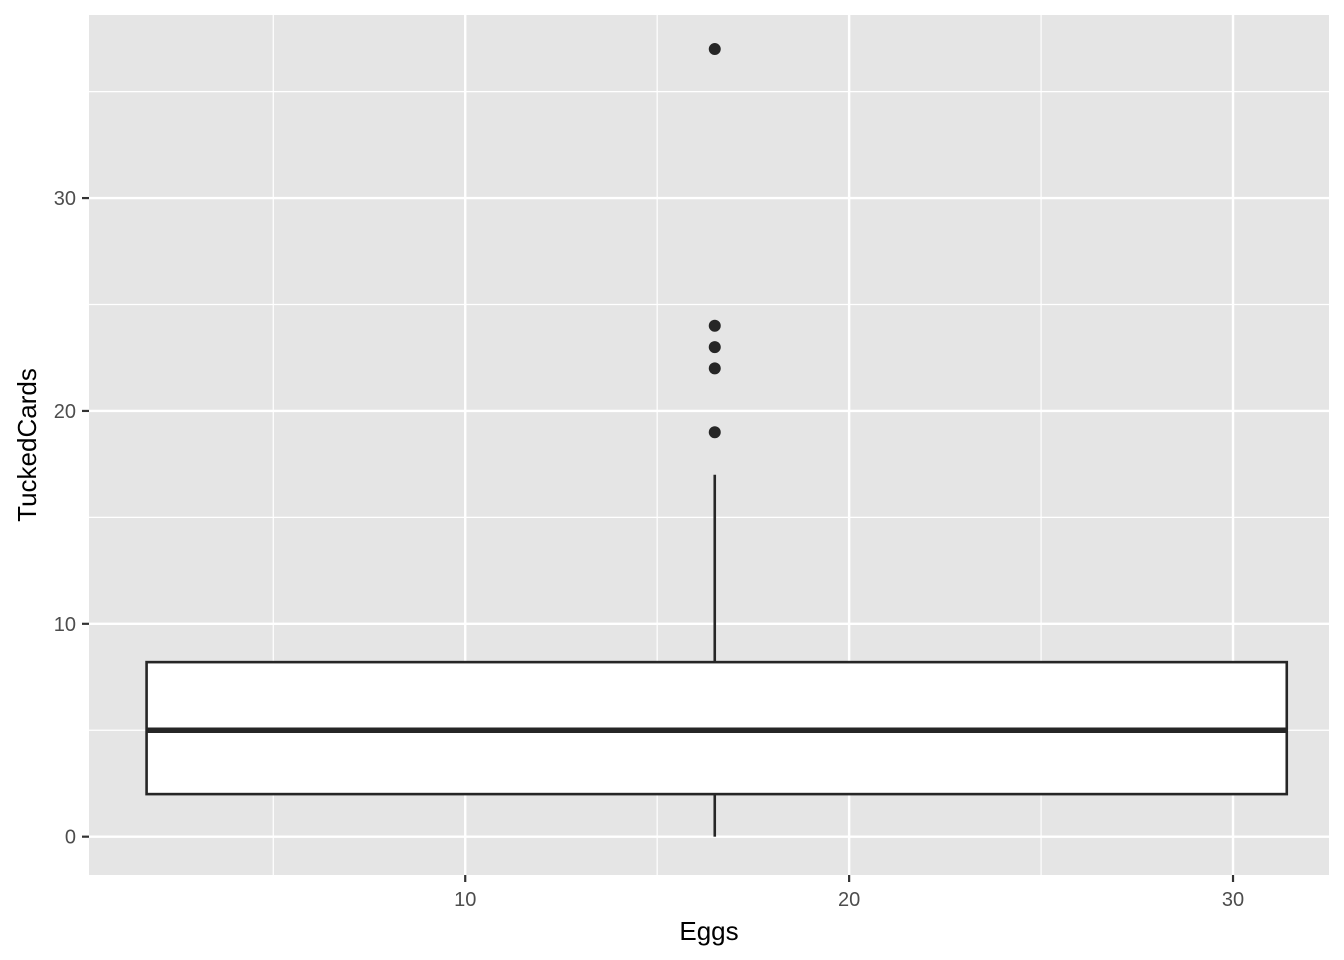  Describe the element at coordinates (465, 900) in the screenshot. I see `x-tick-label: 10` at that location.